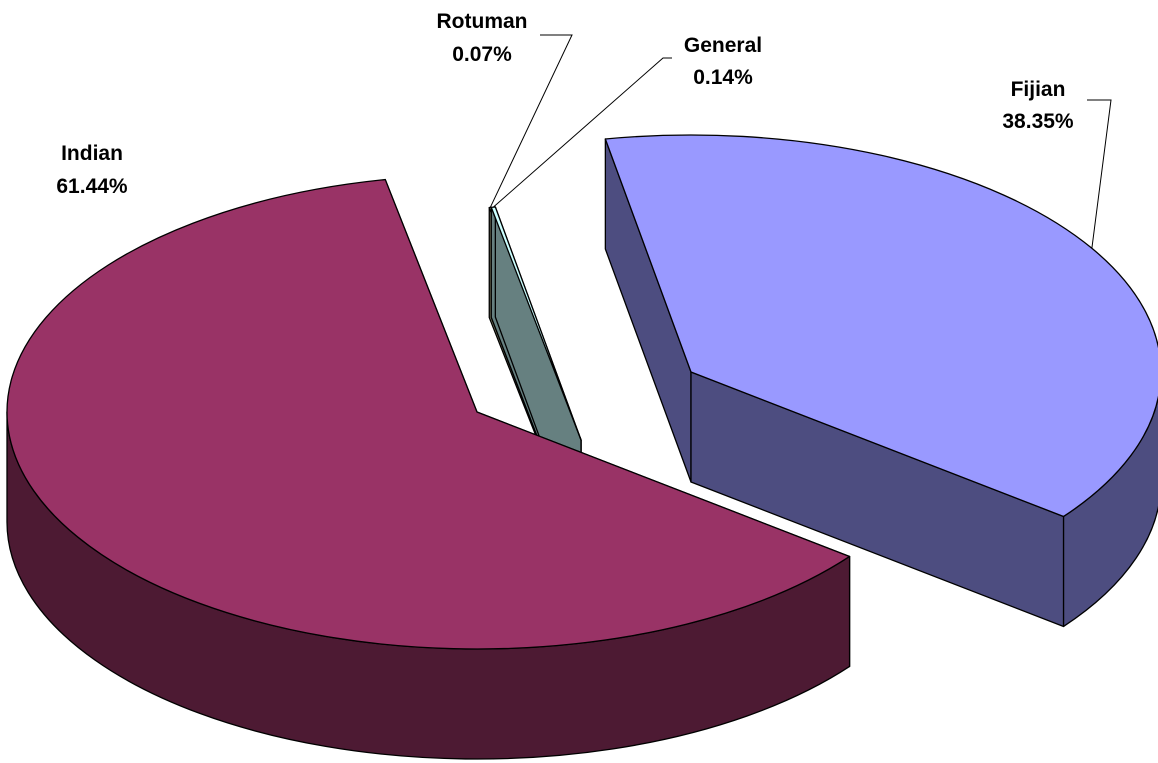  Describe the element at coordinates (92, 153) in the screenshot. I see `label-name-indian: Indian` at that location.